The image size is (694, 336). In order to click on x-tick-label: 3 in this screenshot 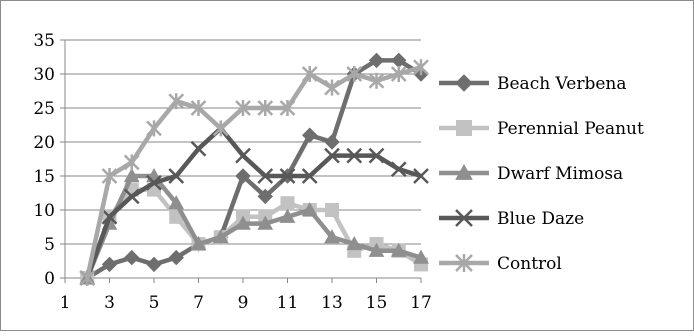, I will do `click(109, 303)`.